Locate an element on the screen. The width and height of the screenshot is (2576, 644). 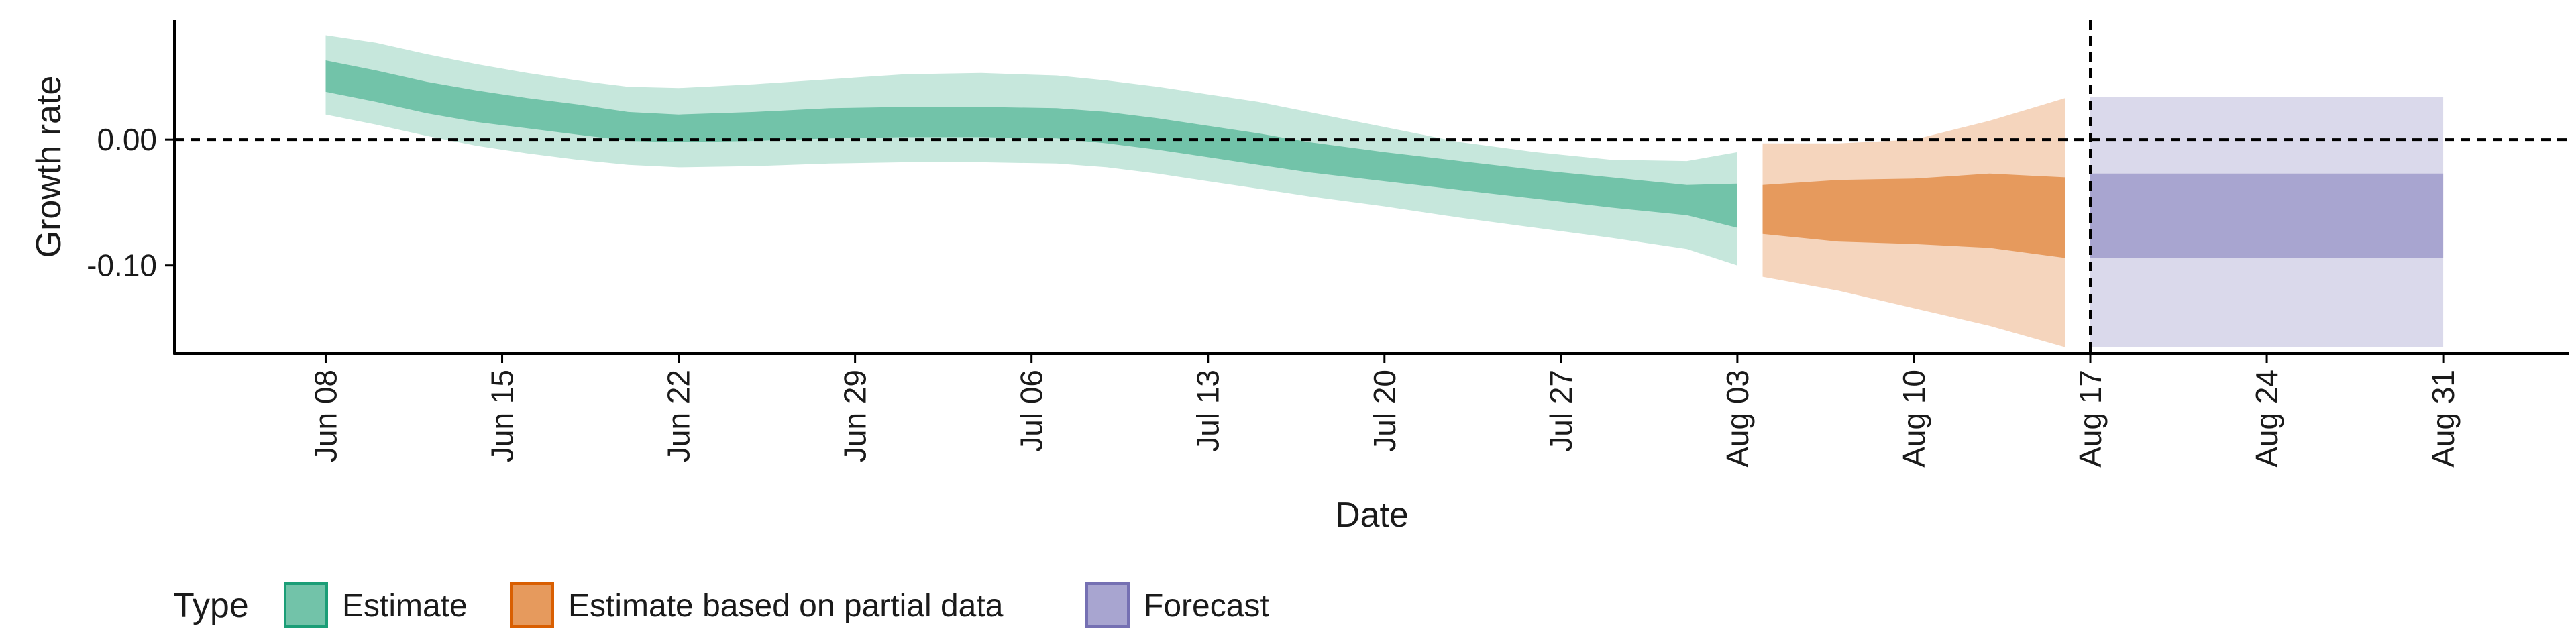
legend-label-estimate-based-on-partial-data: Estimate based on partial data is located at coordinates (786, 606).